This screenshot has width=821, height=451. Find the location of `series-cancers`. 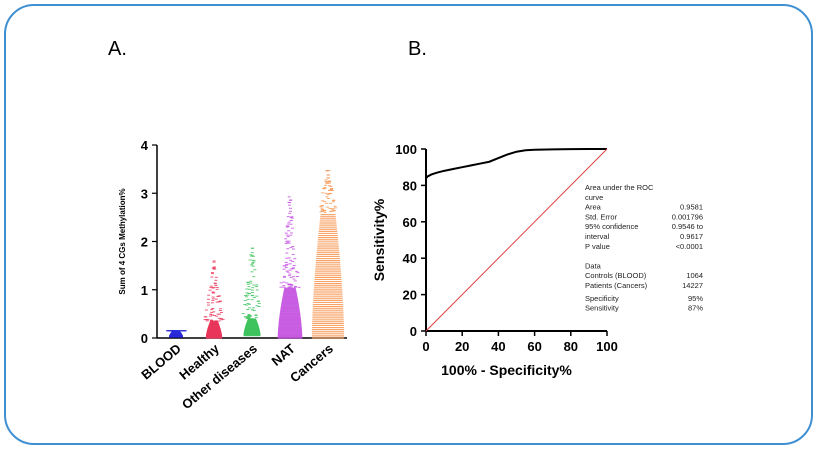

series-cancers is located at coordinates (328, 254).